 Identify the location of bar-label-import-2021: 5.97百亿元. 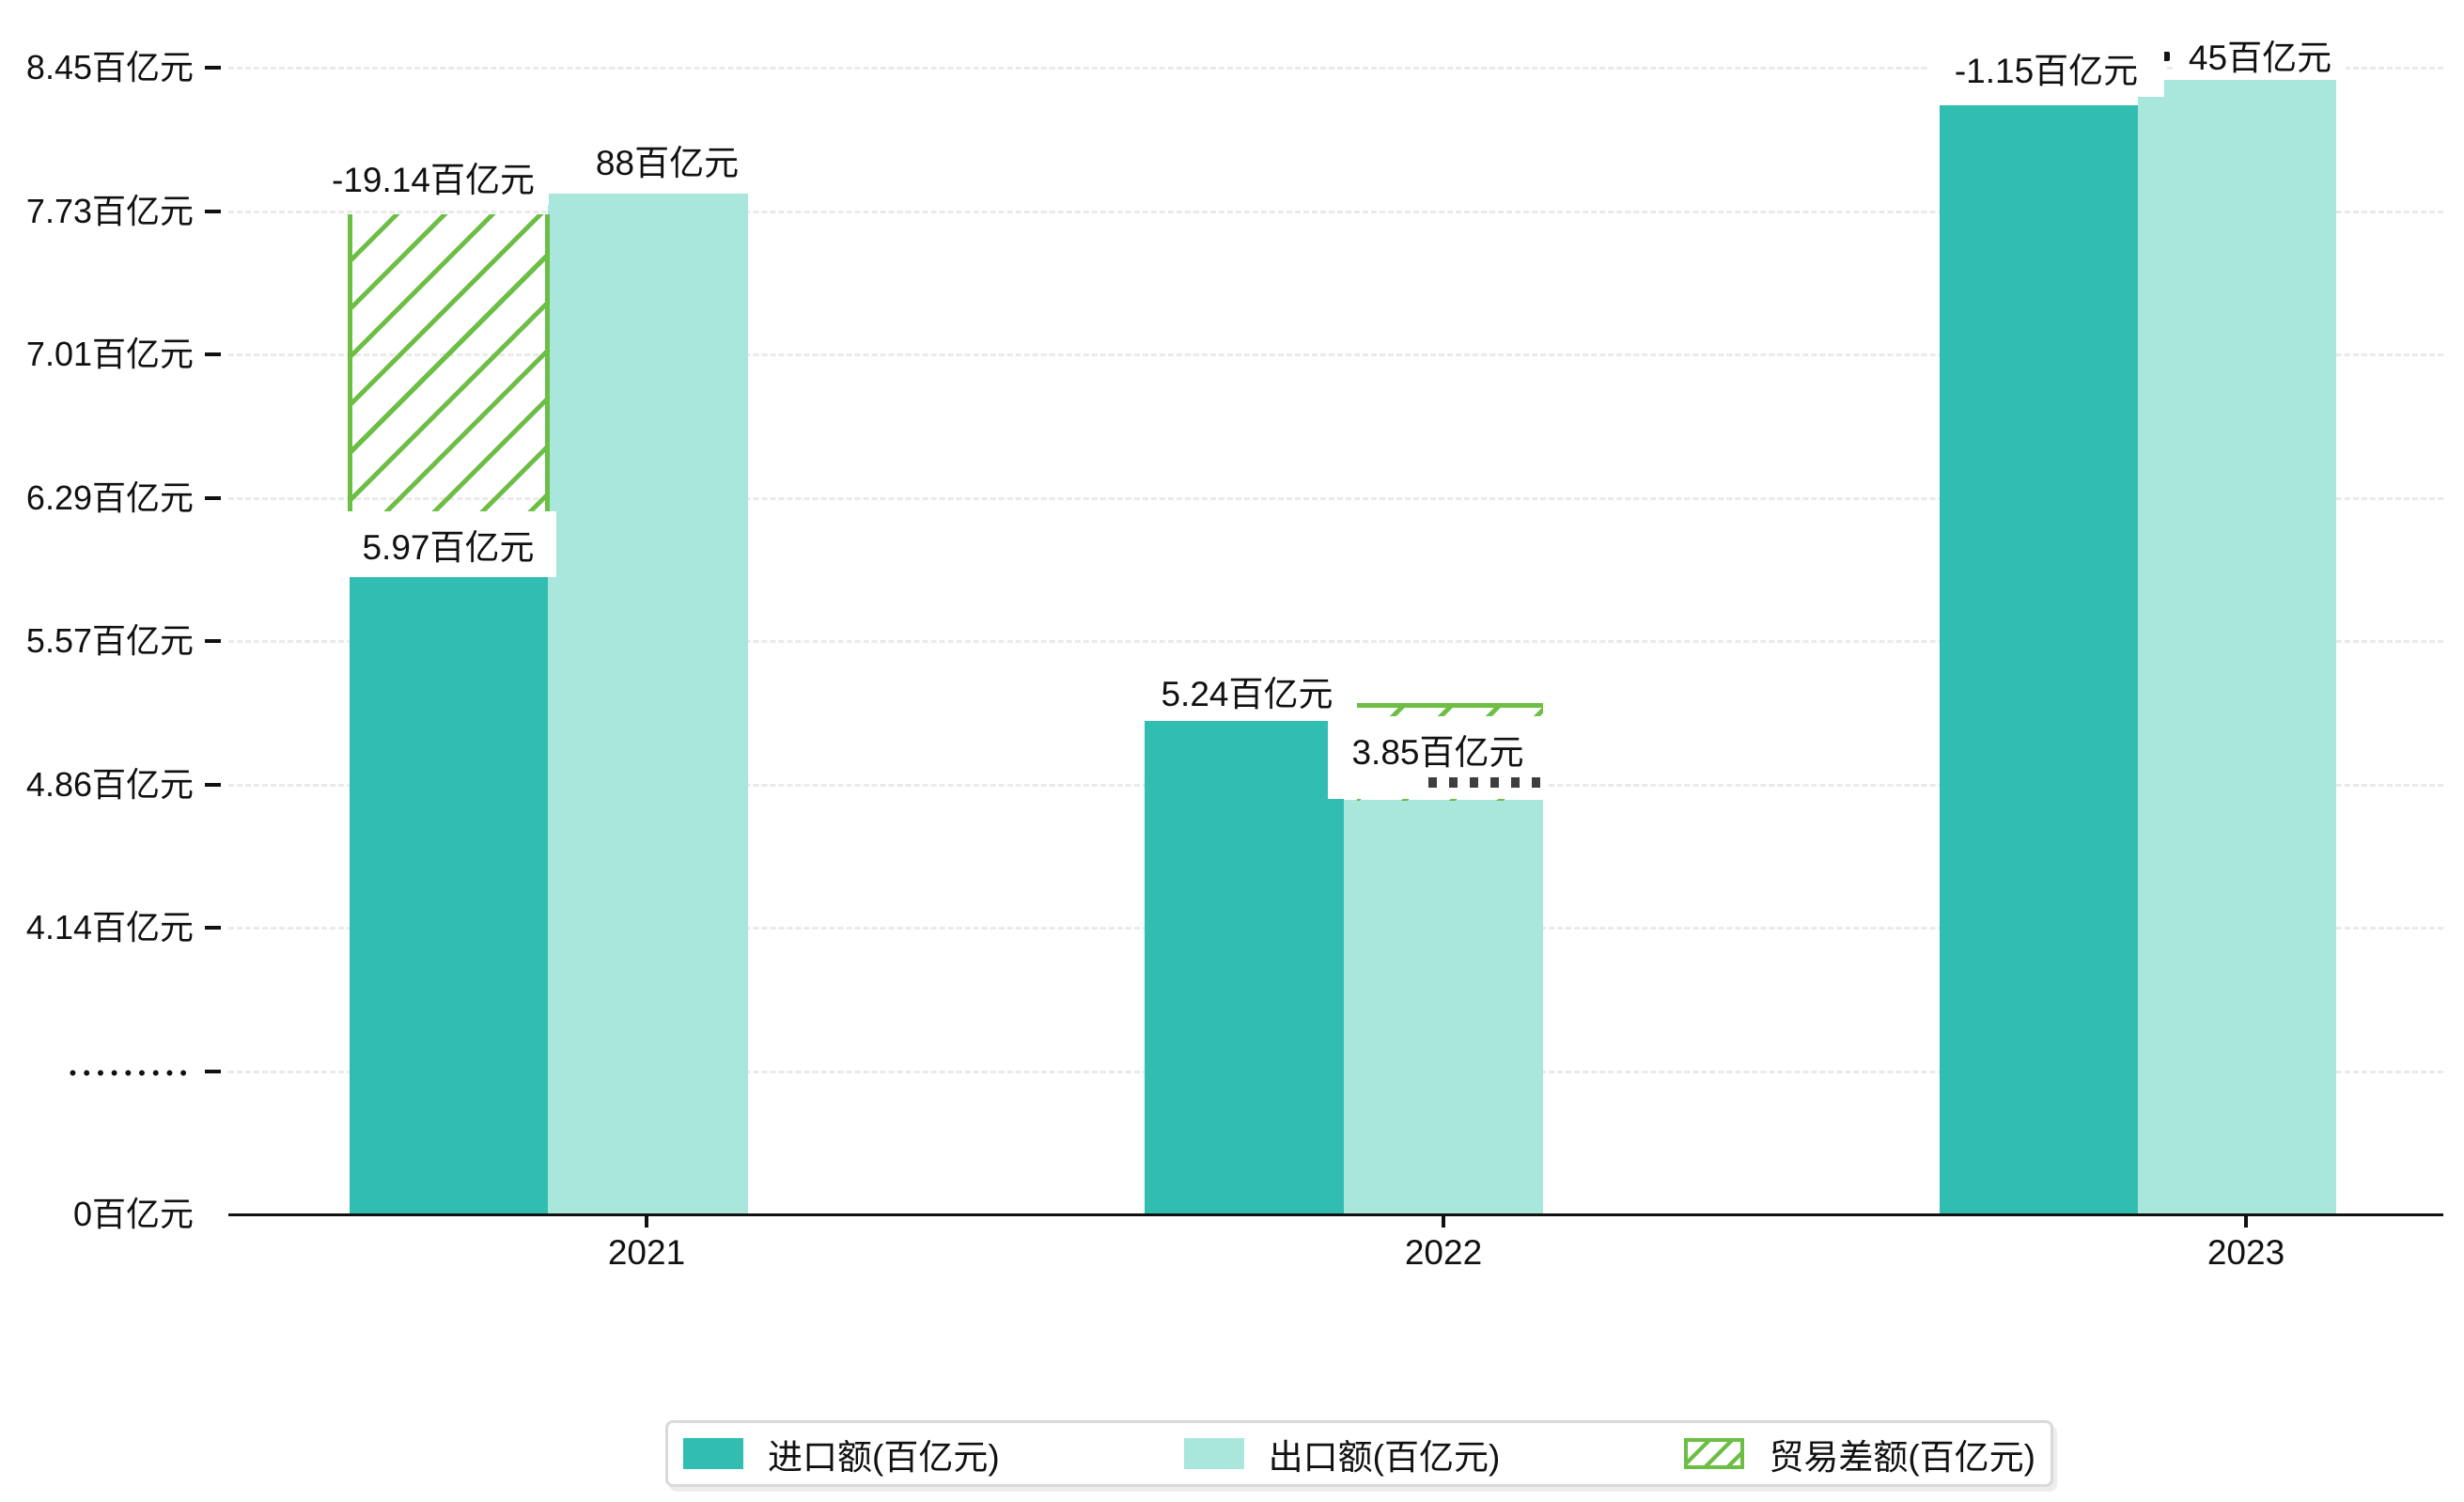
(448, 544).